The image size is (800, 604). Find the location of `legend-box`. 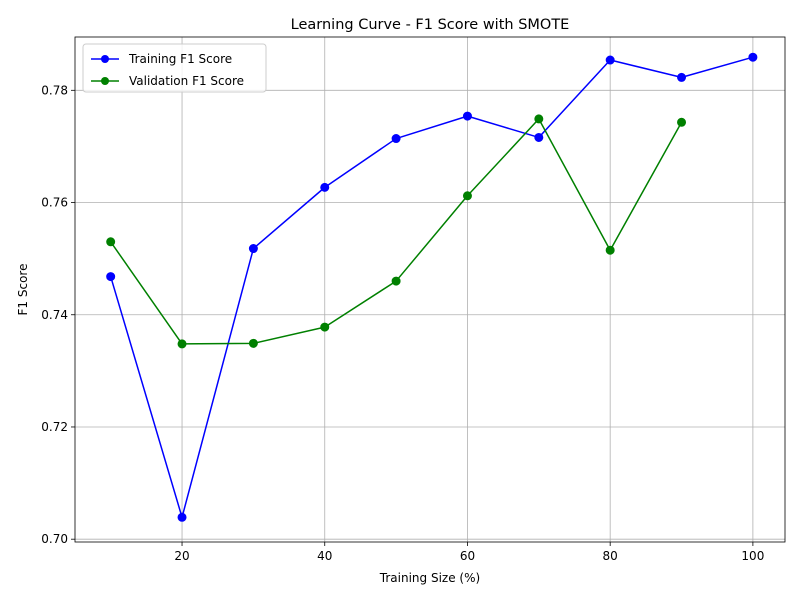

legend-box is located at coordinates (174, 68).